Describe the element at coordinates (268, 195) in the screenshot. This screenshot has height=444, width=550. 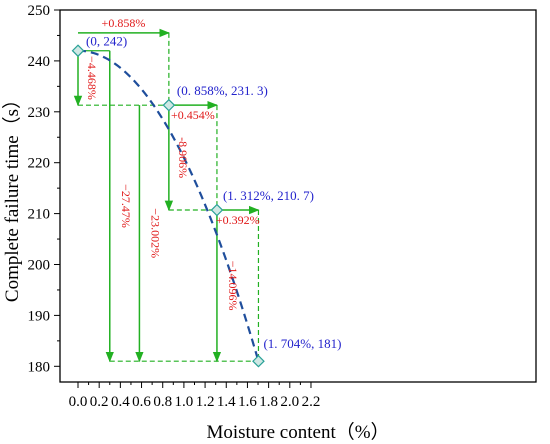
I see `data-point-label: (1. 312%, 210. 7)` at that location.